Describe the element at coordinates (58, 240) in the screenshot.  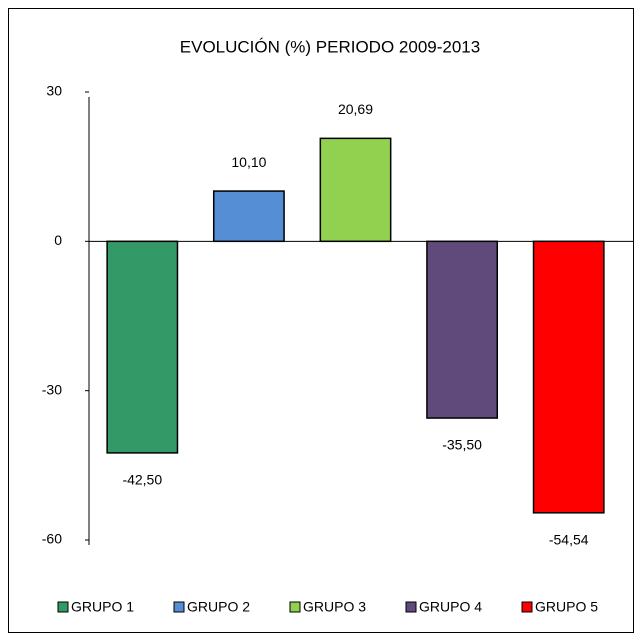
I see `y-tick-label: 0` at that location.